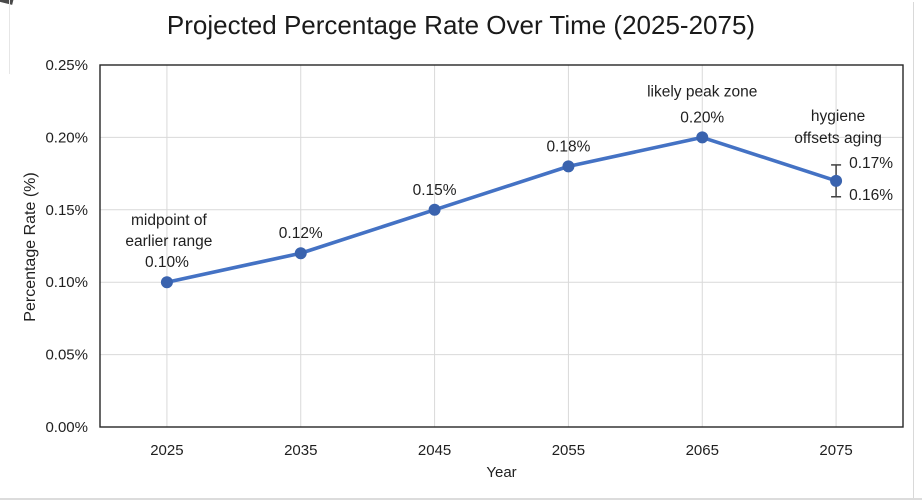  I want to click on error-bar-upper-label: 0.17%, so click(871, 163).